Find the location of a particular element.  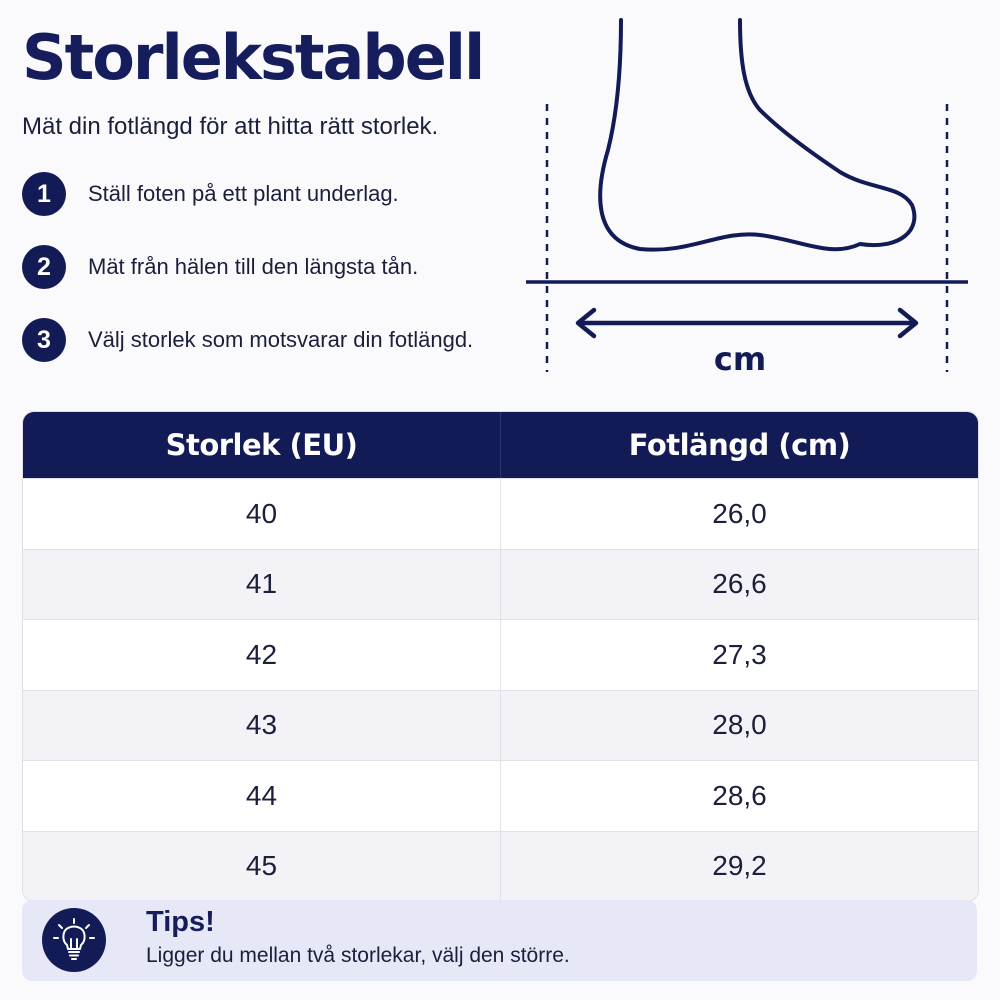

step-text: Ställ foten på ett plant underlag. is located at coordinates (243, 193).